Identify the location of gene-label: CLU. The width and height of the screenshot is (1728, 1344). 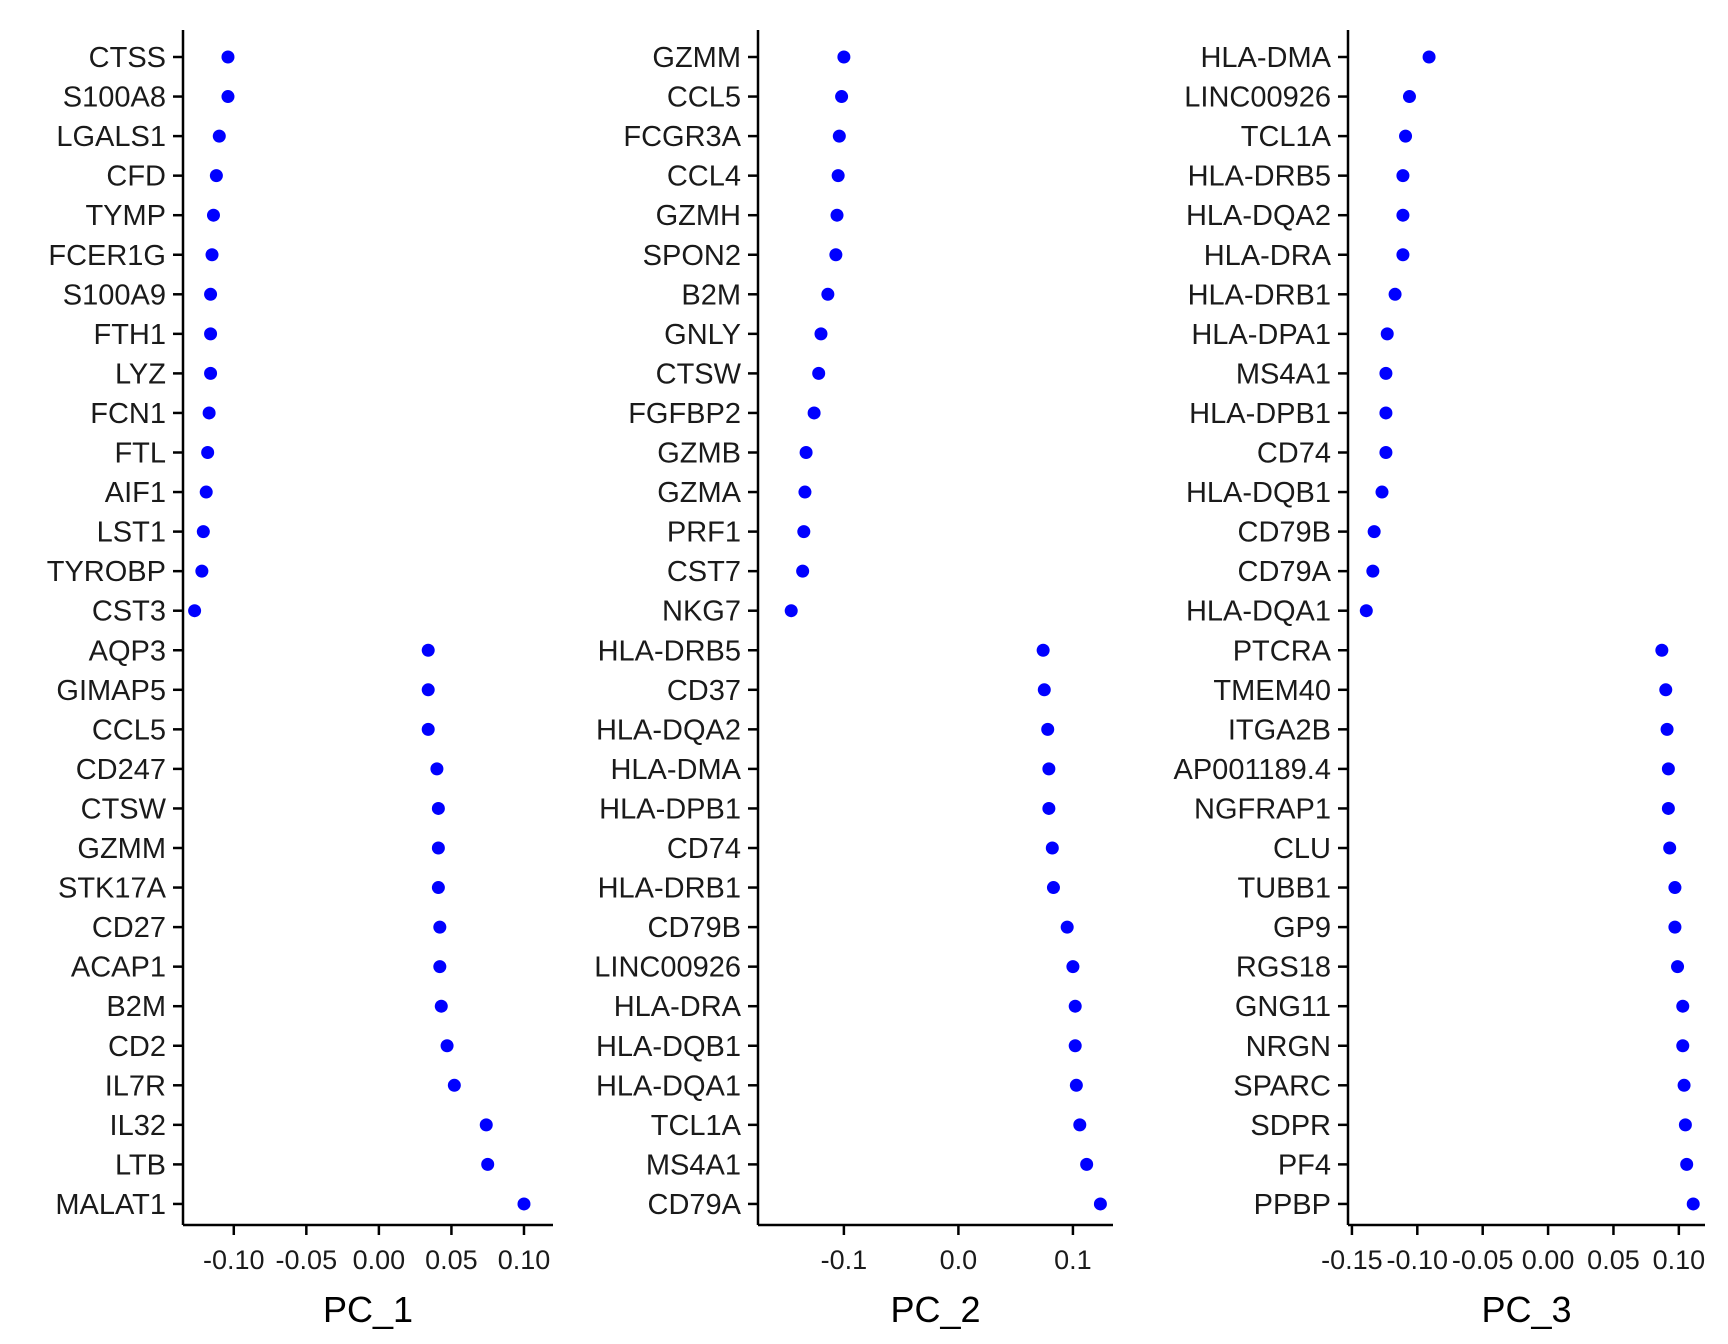
(1302, 849).